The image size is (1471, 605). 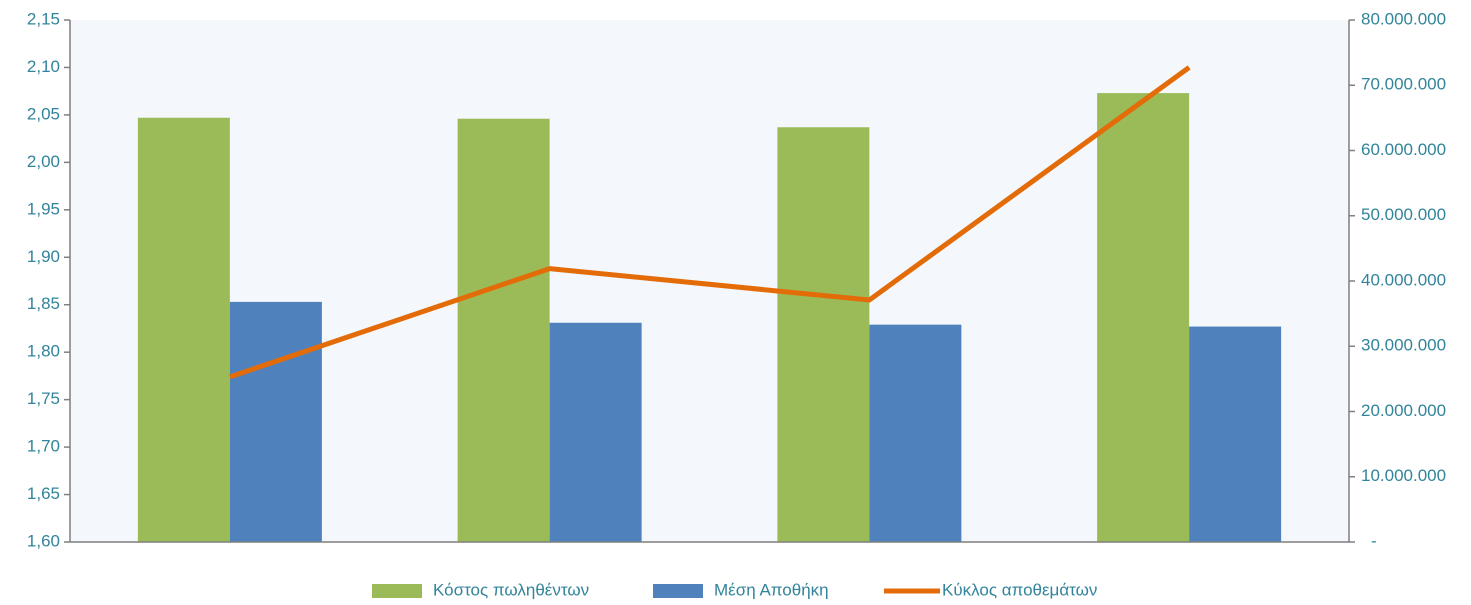 What do you see at coordinates (43, 161) in the screenshot?
I see `left-tick-label: 2,00` at bounding box center [43, 161].